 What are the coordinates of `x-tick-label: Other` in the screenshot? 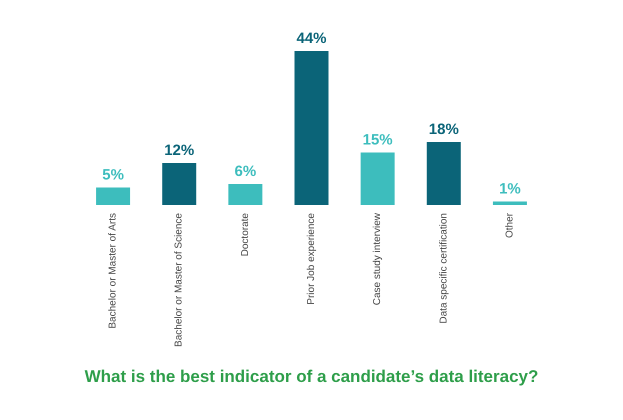 It's located at (510, 225).